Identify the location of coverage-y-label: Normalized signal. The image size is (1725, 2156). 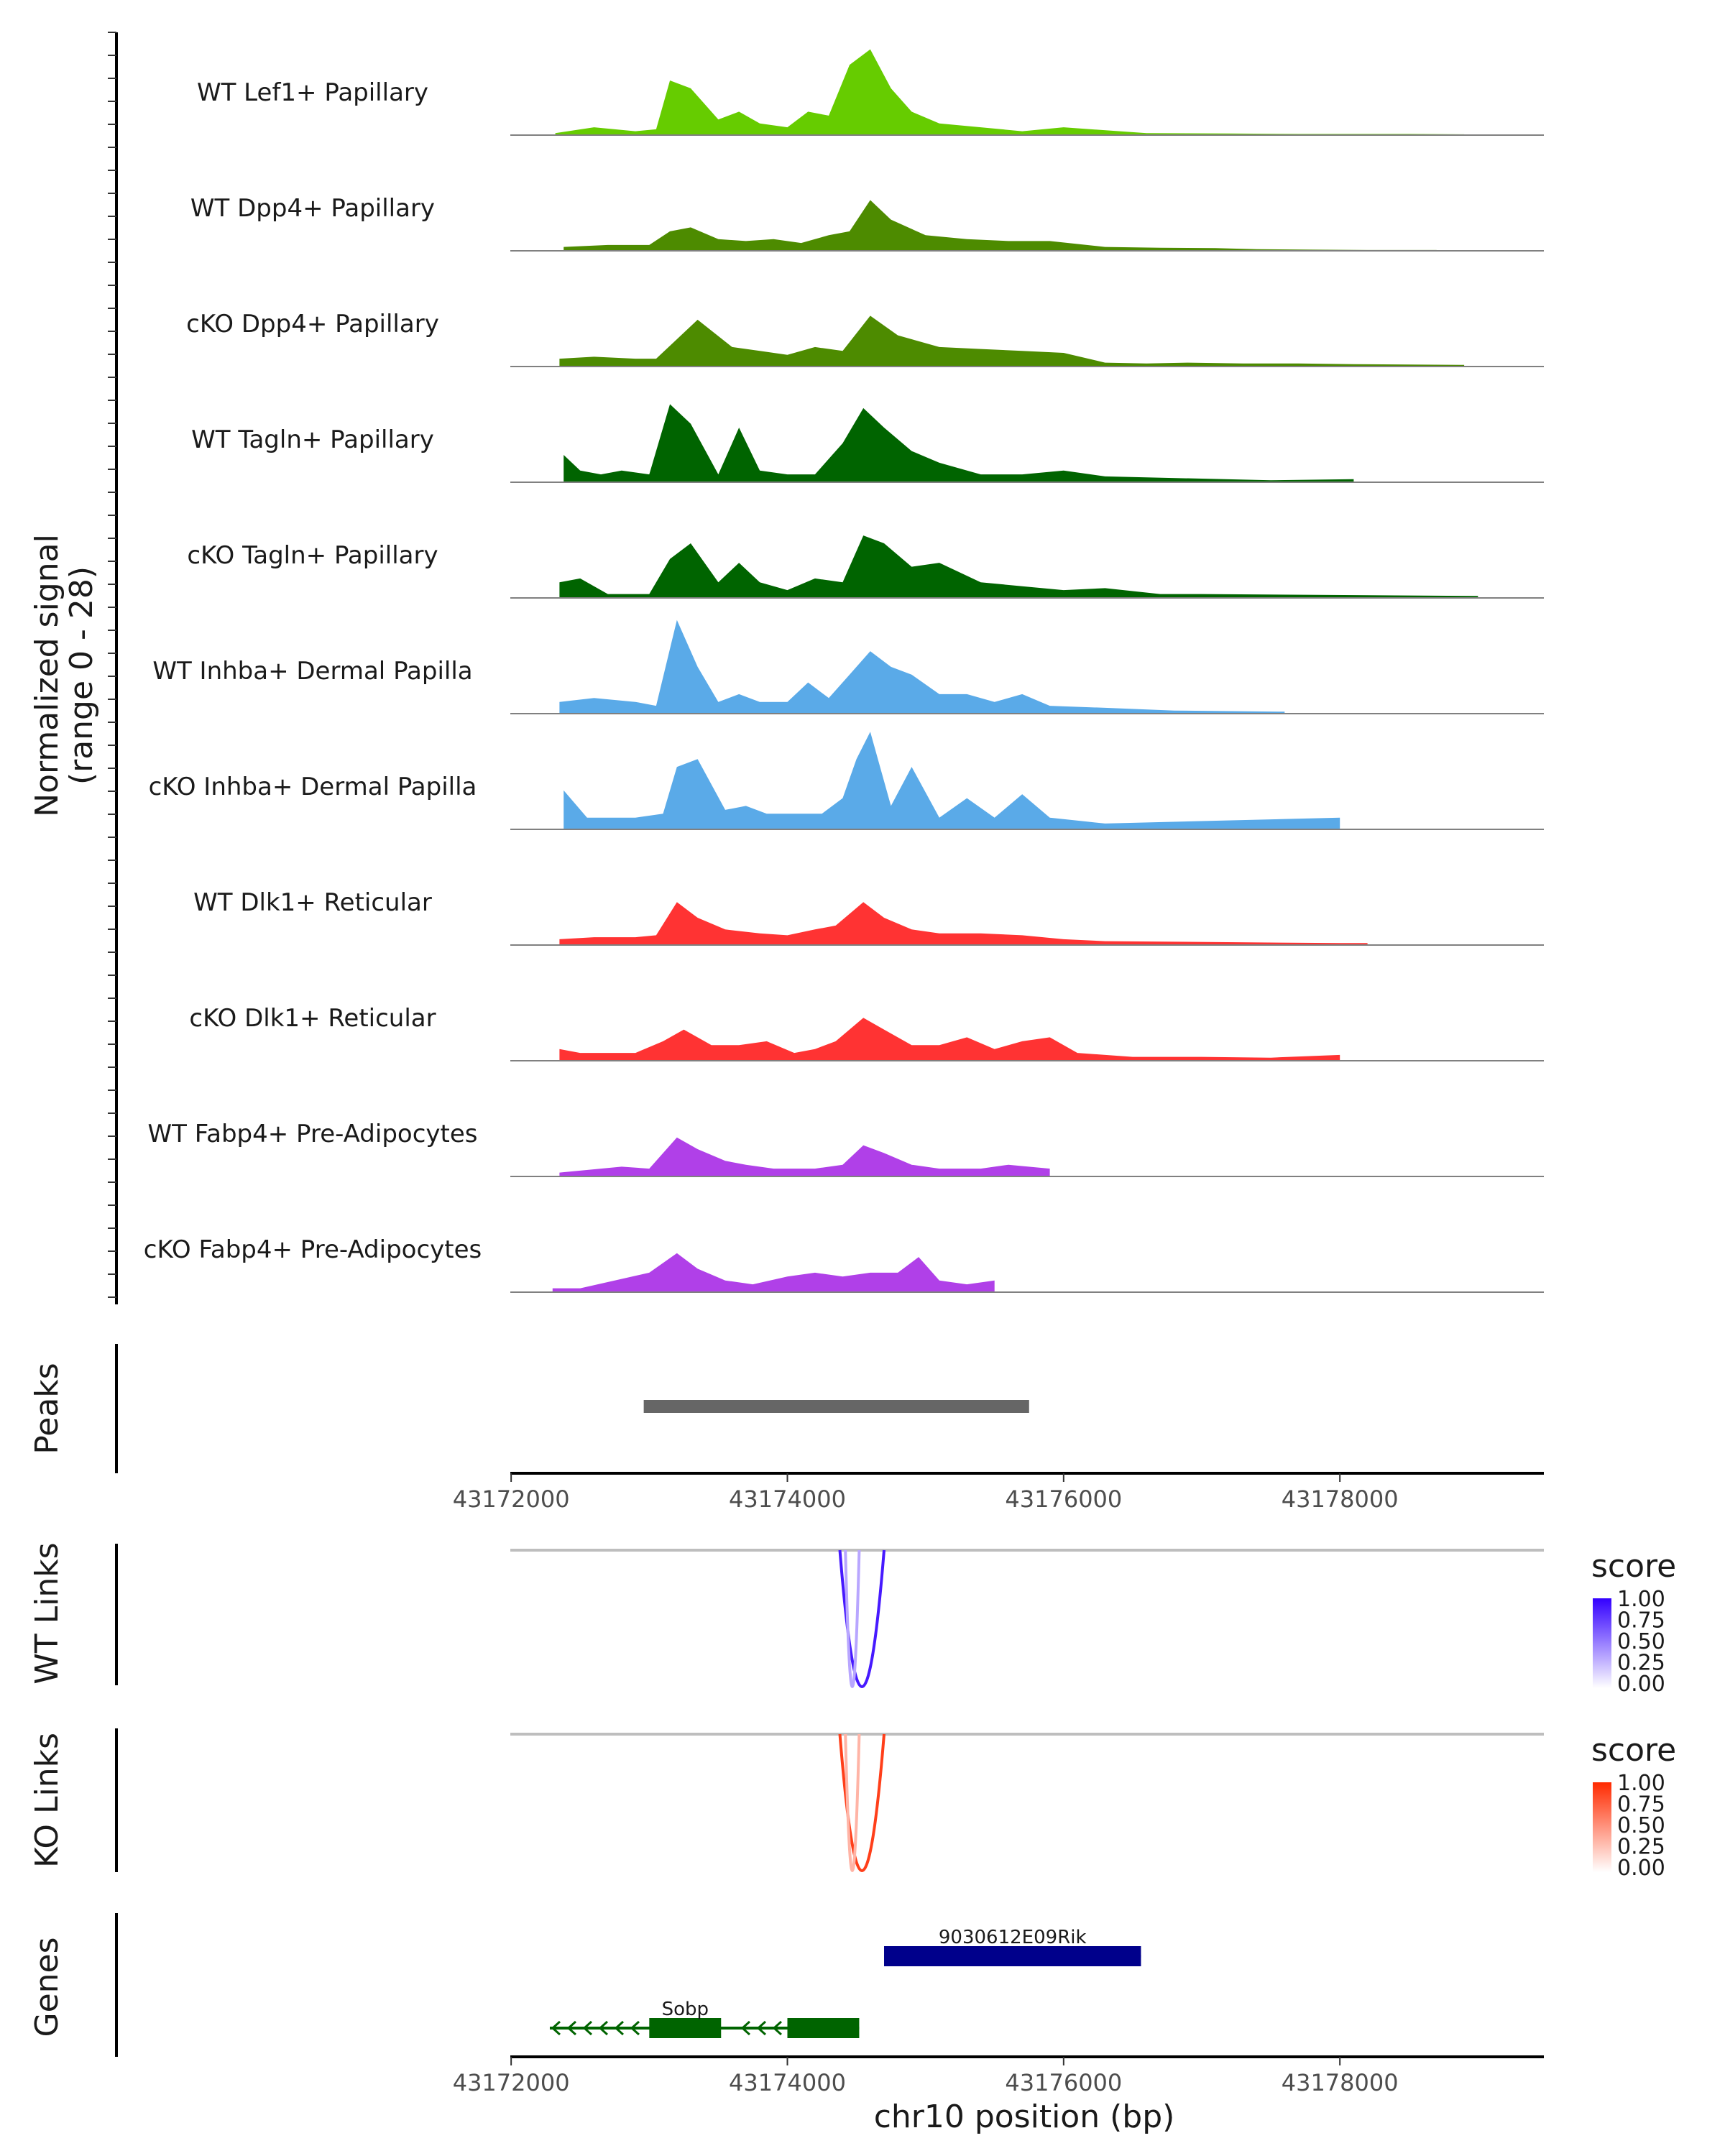
(47, 675).